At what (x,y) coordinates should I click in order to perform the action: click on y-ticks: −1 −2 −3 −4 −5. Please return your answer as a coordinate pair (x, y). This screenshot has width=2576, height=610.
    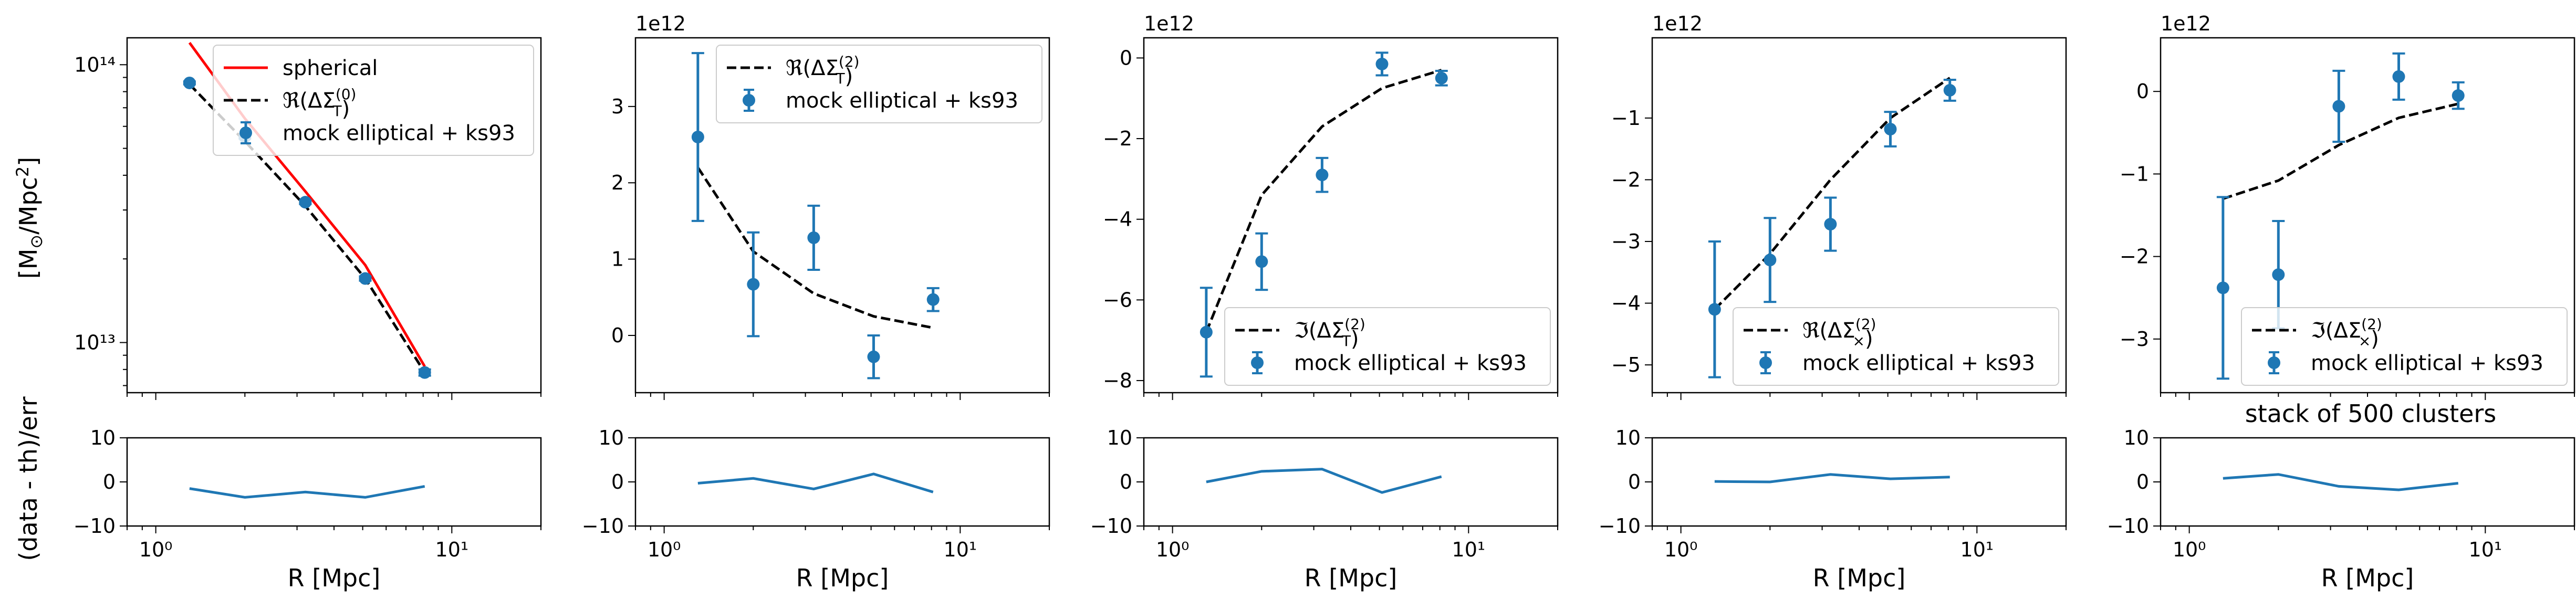
    Looking at the image, I should click on (1632, 242).